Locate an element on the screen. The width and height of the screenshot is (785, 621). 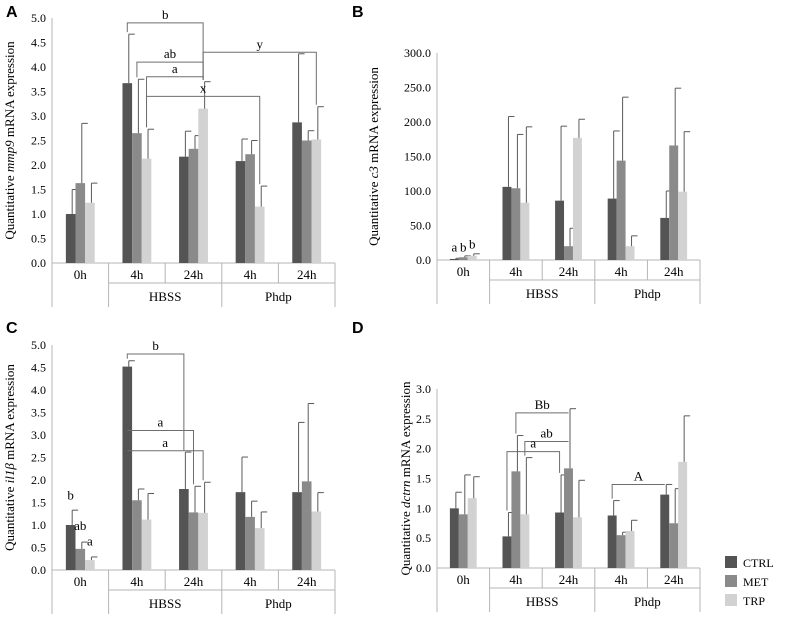
panel-c-bar-trp is located at coordinates (203, 541).